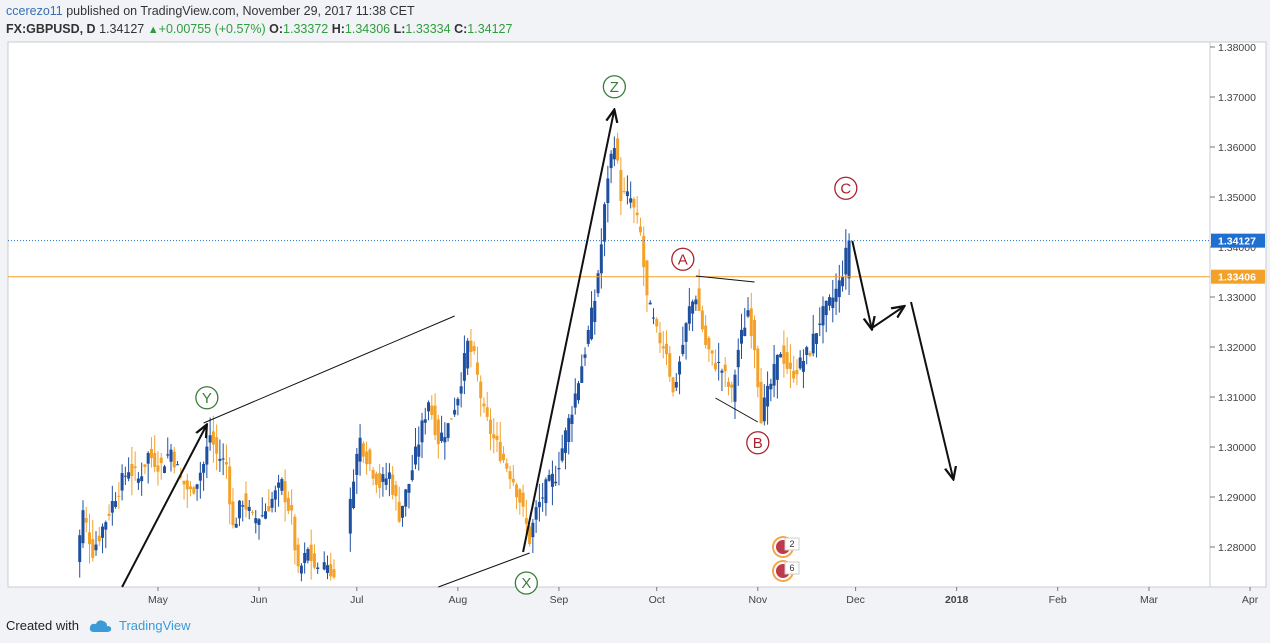 Image resolution: width=1270 pixels, height=643 pixels. I want to click on author-link: ccerezo11, so click(34, 11).